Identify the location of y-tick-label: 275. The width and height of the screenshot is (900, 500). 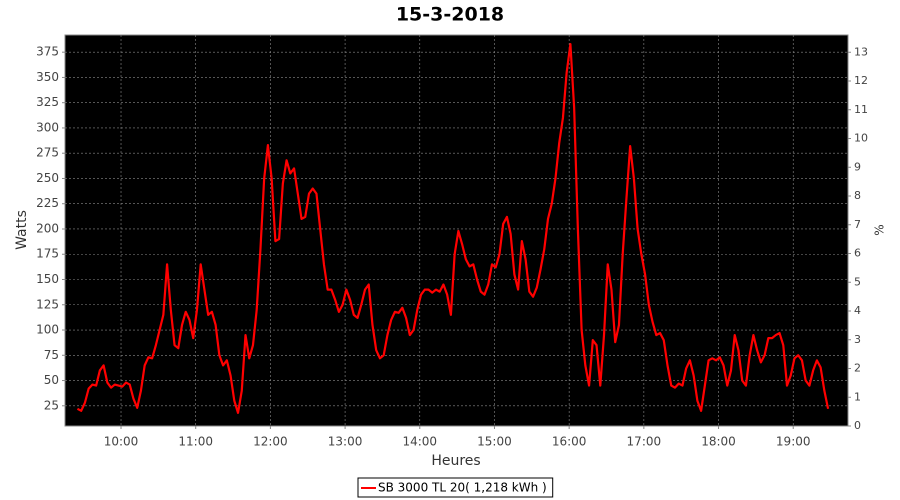
(47, 153).